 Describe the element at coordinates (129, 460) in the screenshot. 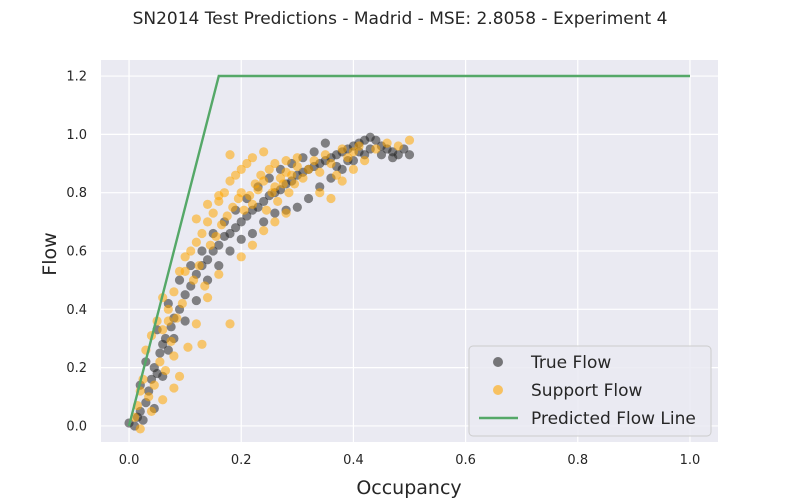

I see `x-tick-label: 0.0` at that location.